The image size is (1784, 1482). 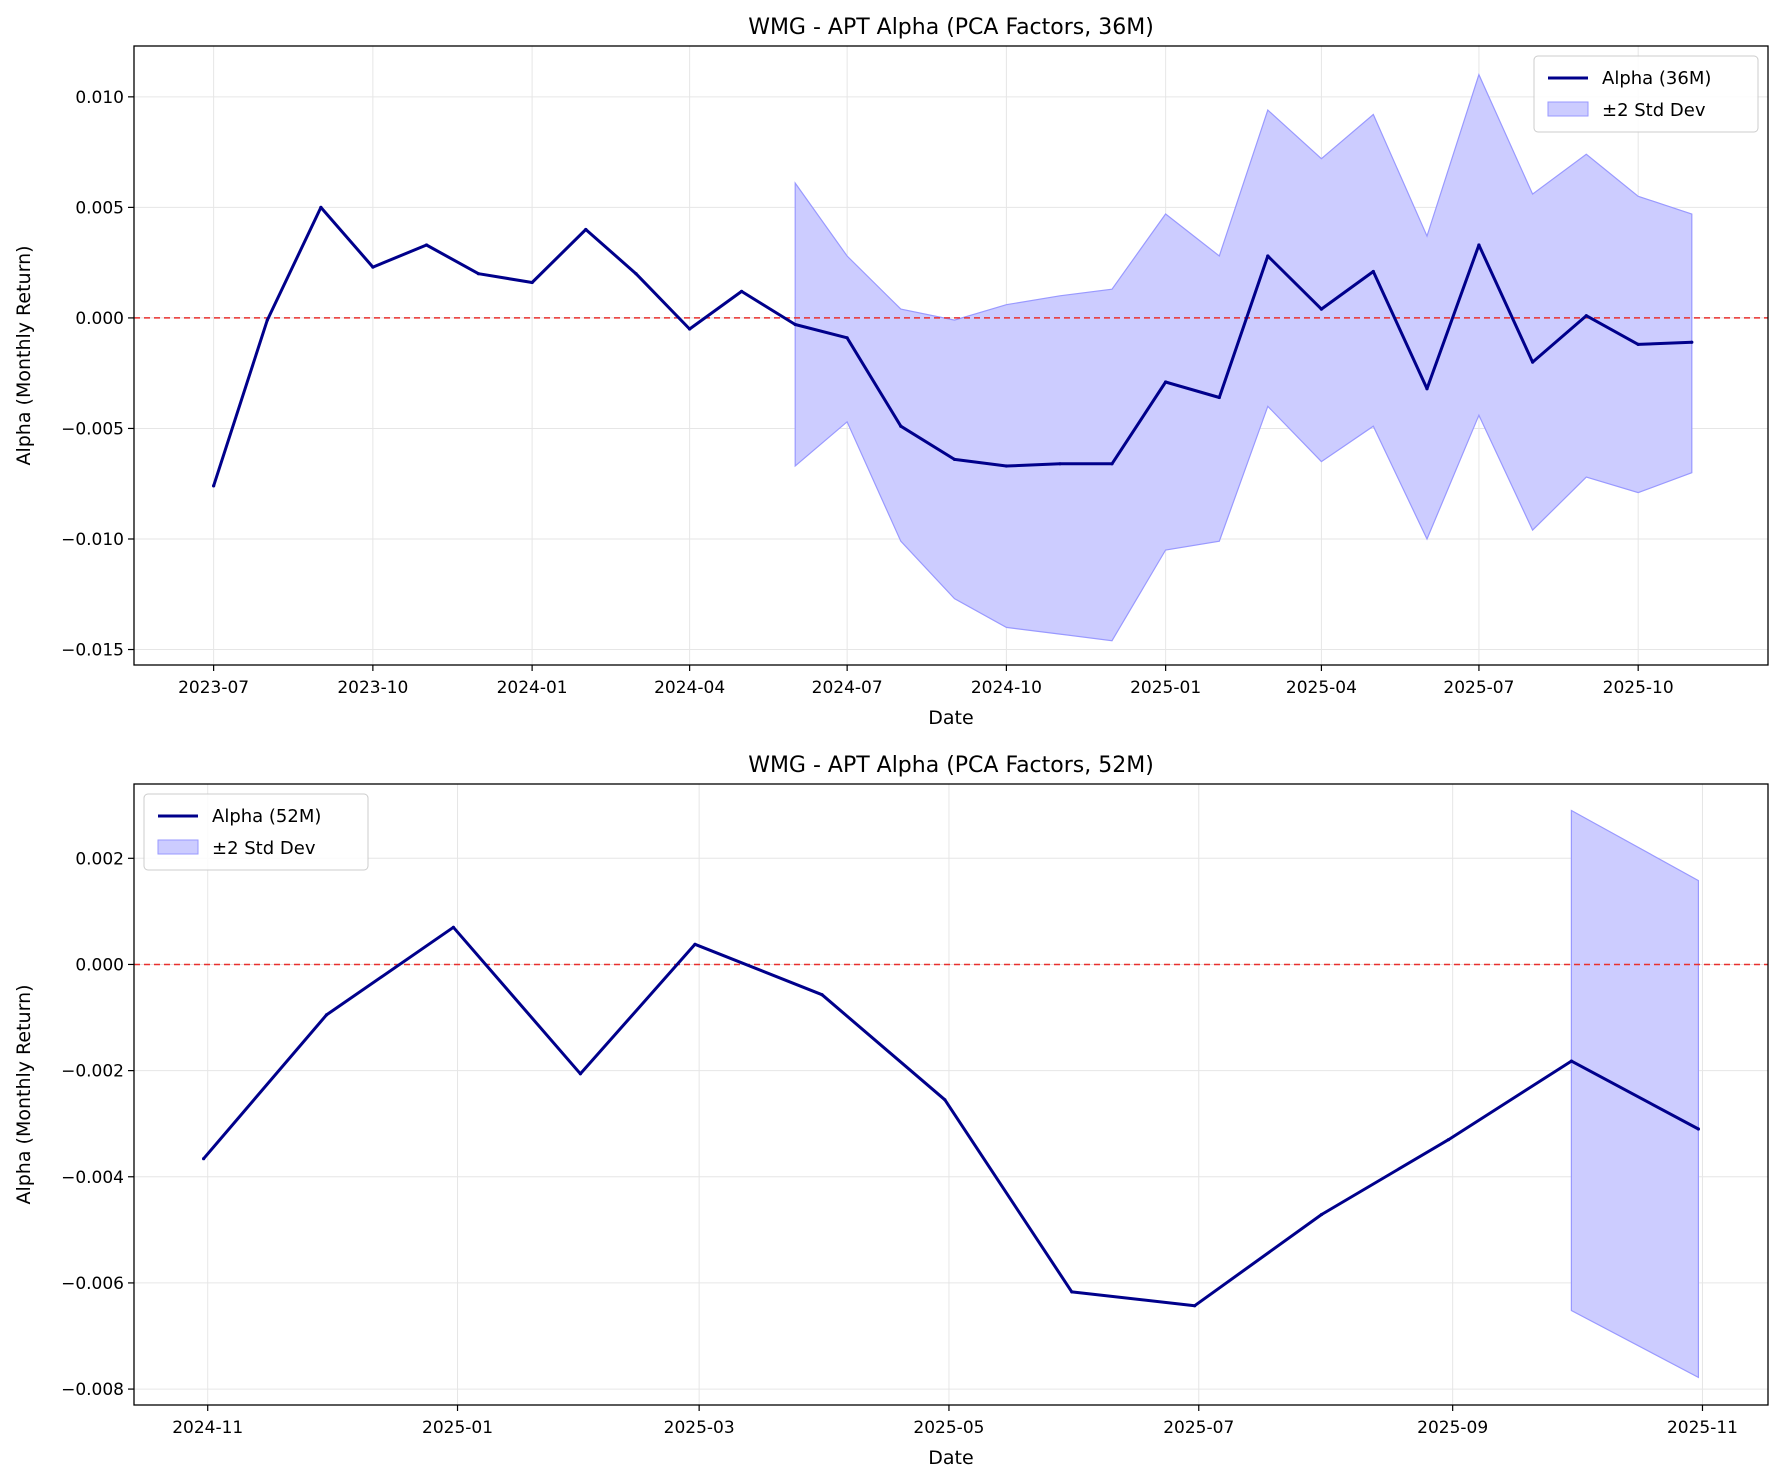 What do you see at coordinates (1006, 688) in the screenshot?
I see `x-tick-label: 2024-10` at bounding box center [1006, 688].